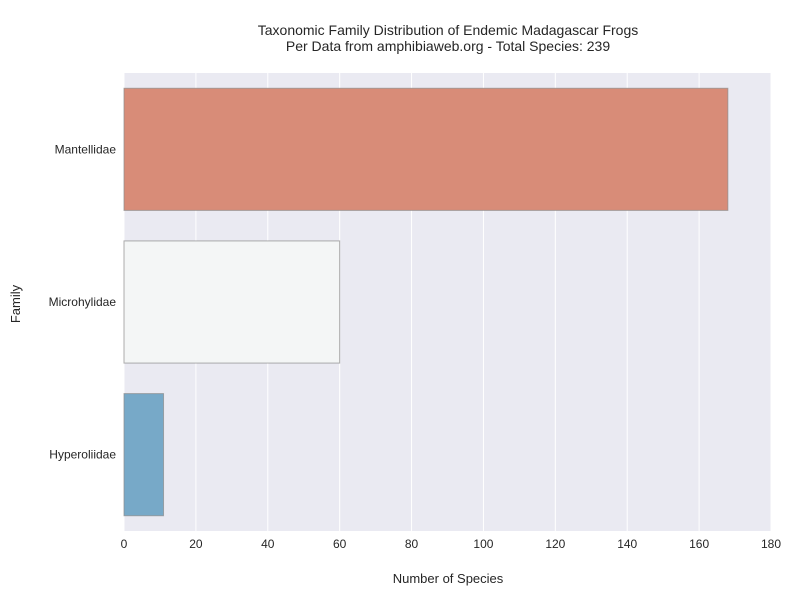  Describe the element at coordinates (232, 302) in the screenshot. I see `bar-microhylidae` at that location.